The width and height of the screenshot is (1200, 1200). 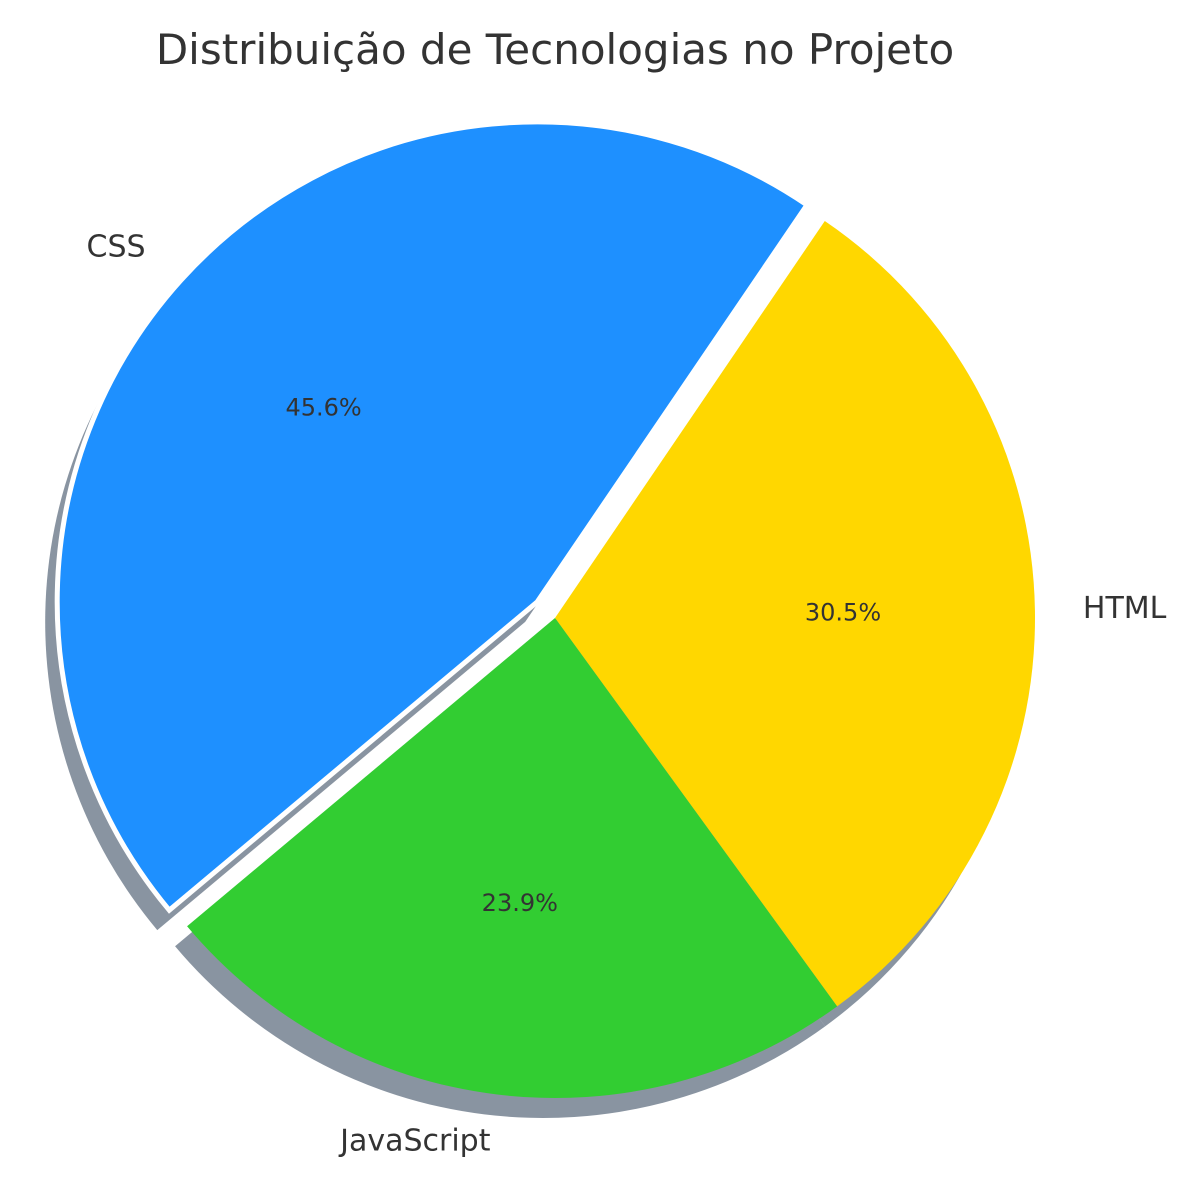 I want to click on slice-label-css: CSS, so click(x=116, y=246).